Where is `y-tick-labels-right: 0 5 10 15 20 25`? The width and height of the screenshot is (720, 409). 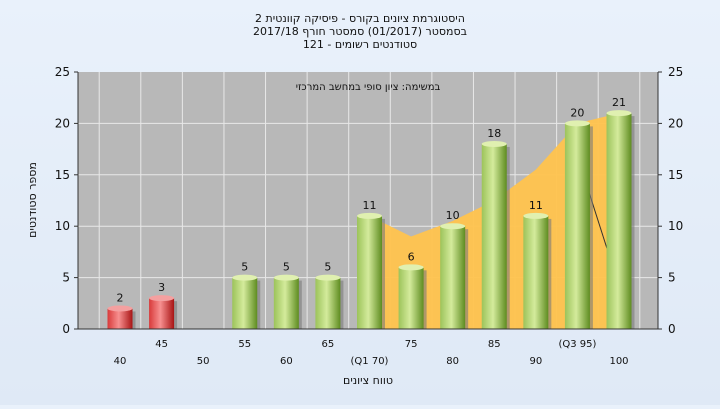 y-tick-labels-right: 0 5 10 15 20 25 is located at coordinates (670, 200).